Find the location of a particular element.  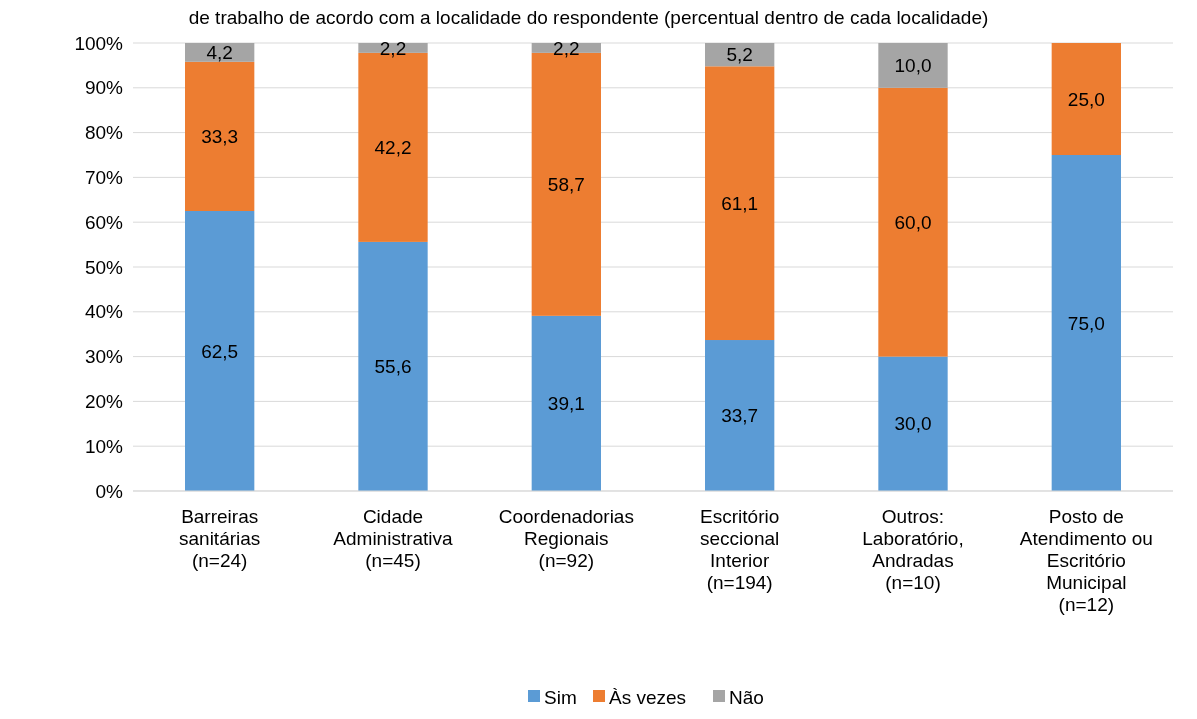

data-label: 39,1 is located at coordinates (566, 404).